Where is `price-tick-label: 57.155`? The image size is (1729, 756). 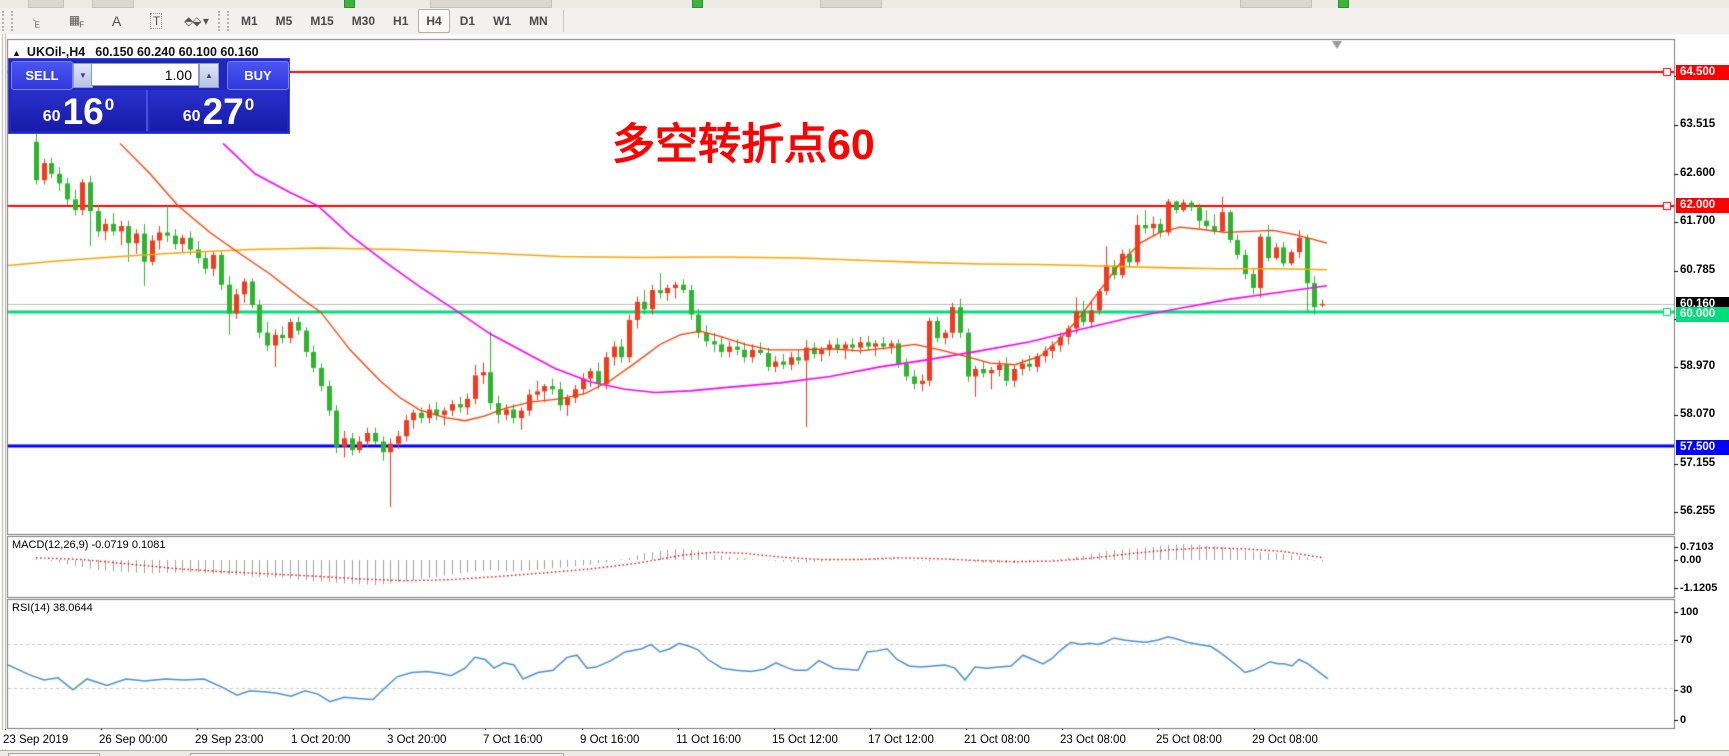
price-tick-label: 57.155 is located at coordinates (1698, 463).